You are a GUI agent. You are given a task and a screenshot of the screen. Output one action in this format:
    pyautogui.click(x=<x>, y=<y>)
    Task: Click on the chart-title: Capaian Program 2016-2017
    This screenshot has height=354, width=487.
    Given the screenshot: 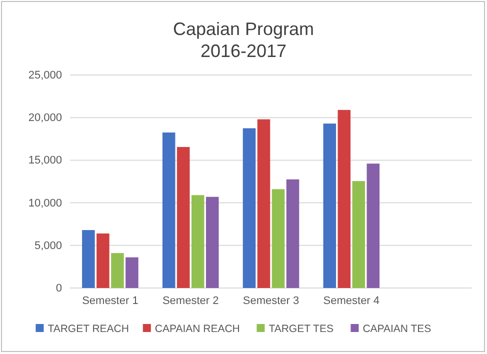 What is the action you would take?
    pyautogui.click(x=243, y=40)
    